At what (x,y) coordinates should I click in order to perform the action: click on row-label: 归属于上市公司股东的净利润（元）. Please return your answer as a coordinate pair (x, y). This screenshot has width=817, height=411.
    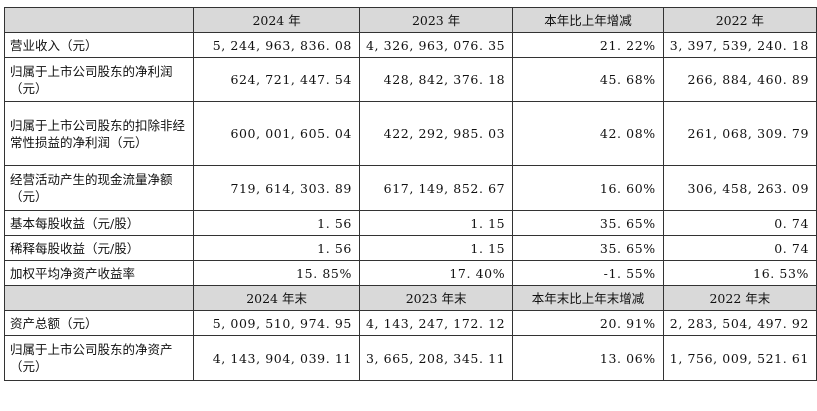
    Looking at the image, I should click on (99, 79).